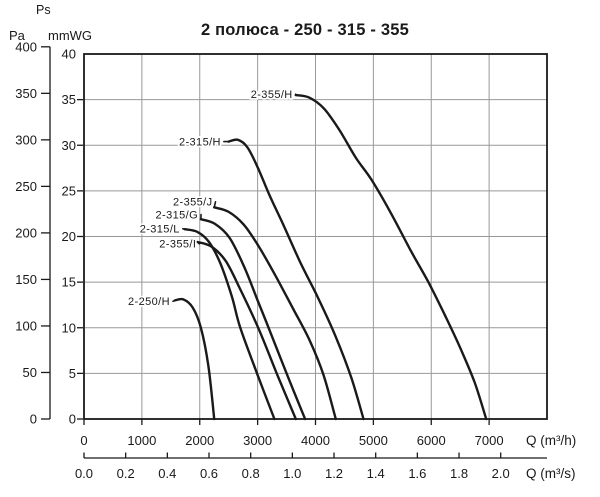 The height and width of the screenshot is (497, 600). I want to click on tick-label-mmwg: 20, so click(69, 236).